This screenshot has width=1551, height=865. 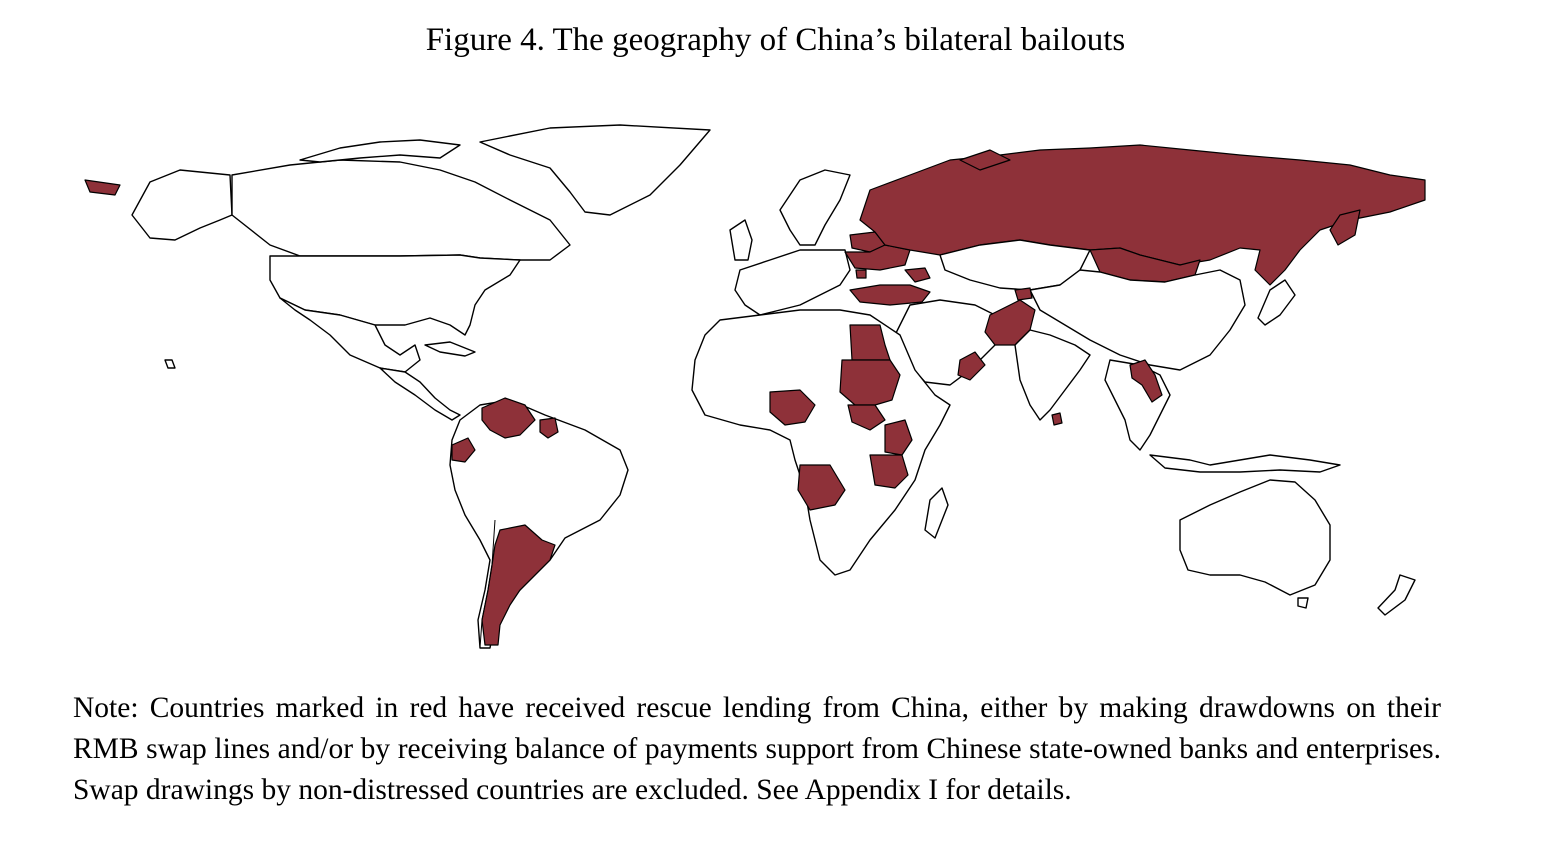 I want to click on country-turkey, so click(x=890, y=295).